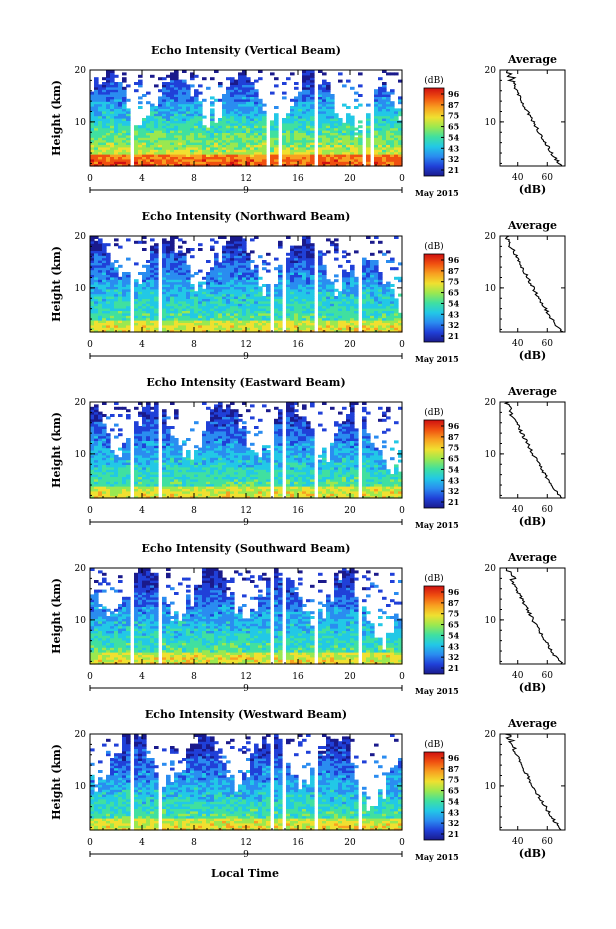 This screenshot has height=929, width=616. What do you see at coordinates (434, 298) in the screenshot?
I see `colorbar` at bounding box center [434, 298].